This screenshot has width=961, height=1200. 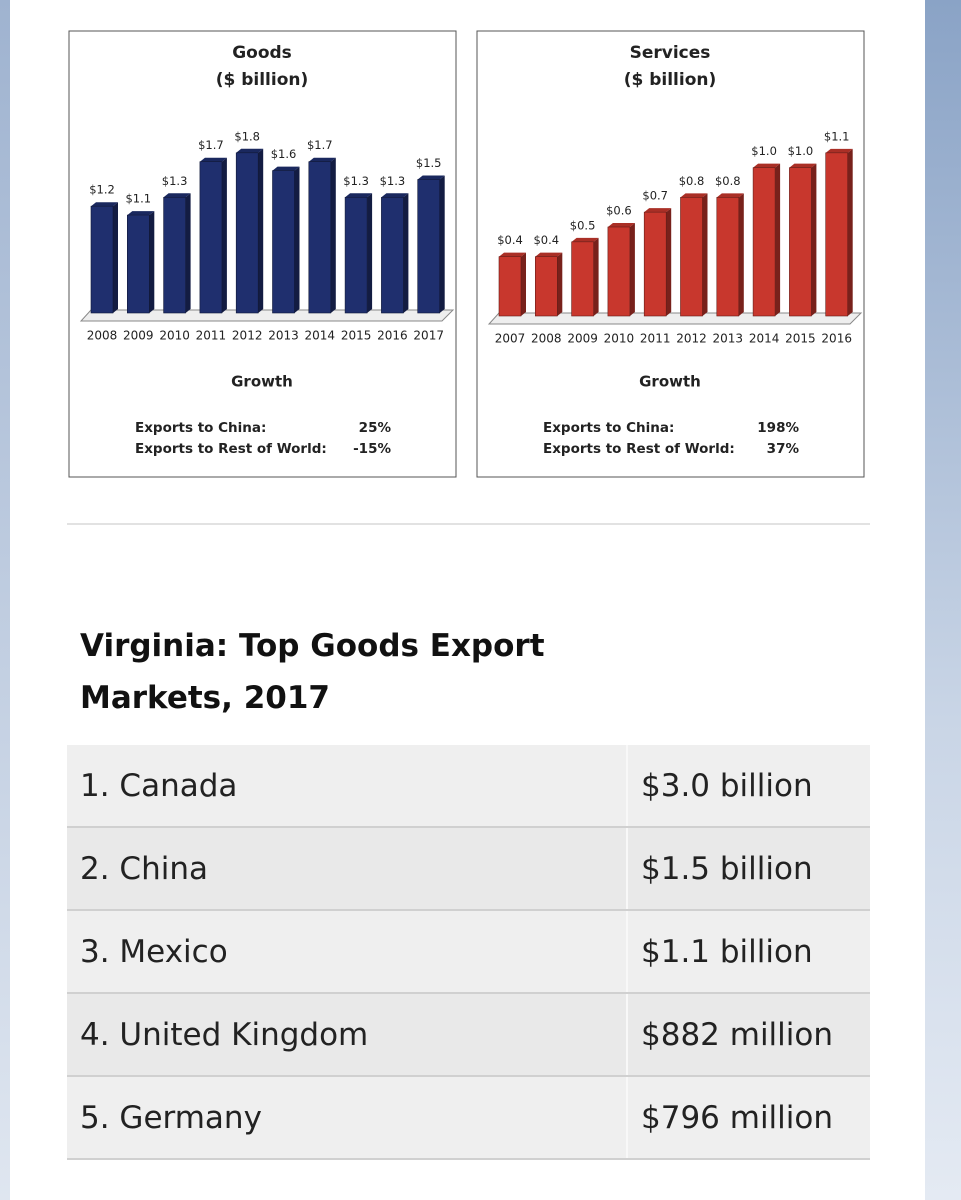 I want to click on x-tick-label: 2007, so click(x=510, y=339).